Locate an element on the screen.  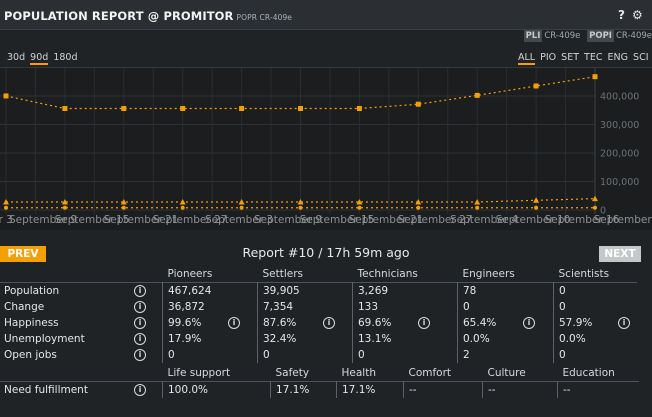
prev-button: PREV is located at coordinates (23, 254).